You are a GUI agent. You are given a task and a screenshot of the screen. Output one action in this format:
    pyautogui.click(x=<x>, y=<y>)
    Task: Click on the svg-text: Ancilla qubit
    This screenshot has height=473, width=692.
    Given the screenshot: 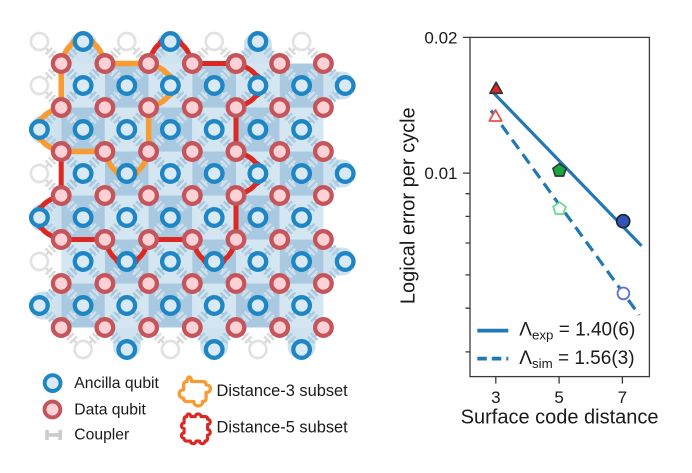 What is the action you would take?
    pyautogui.click(x=116, y=383)
    